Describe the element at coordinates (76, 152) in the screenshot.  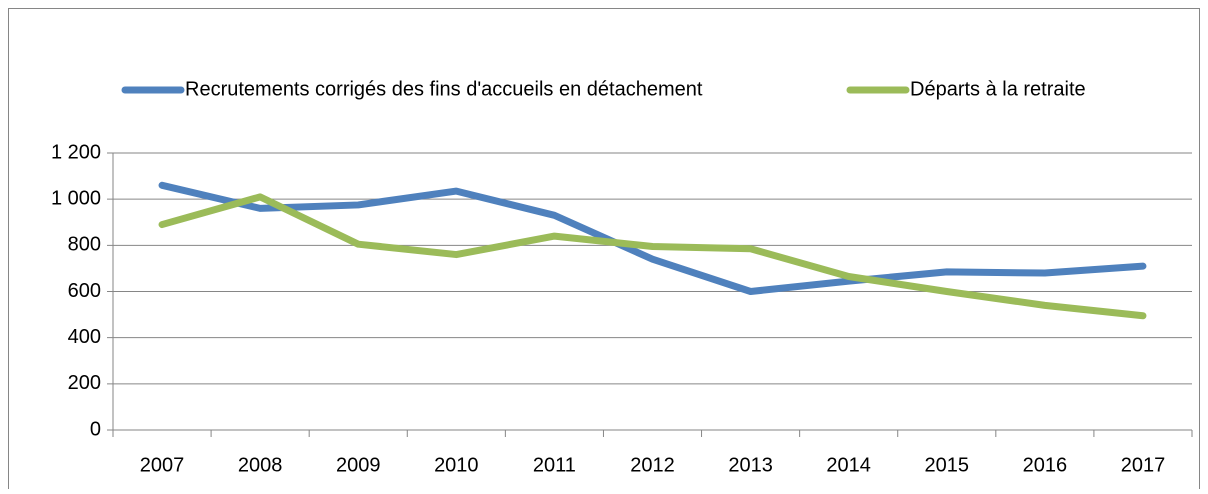
I see `y-tick-label: 1 200` at that location.